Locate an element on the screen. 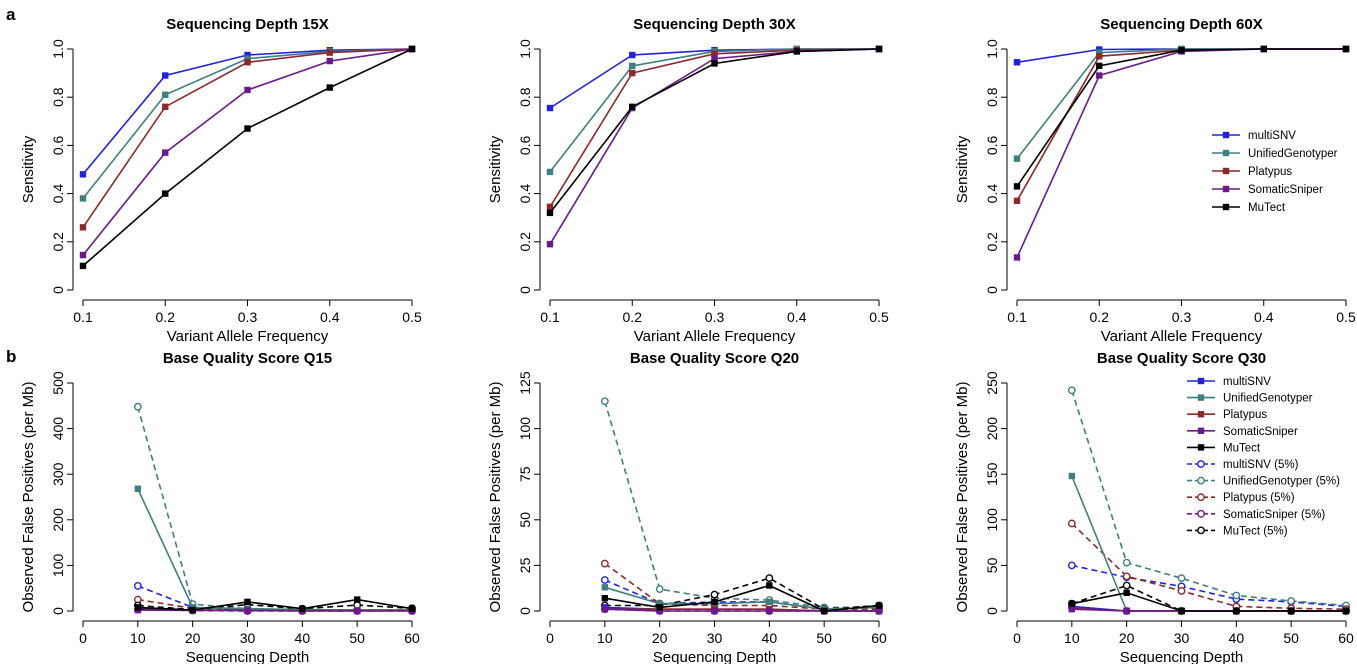 Image resolution: width=1357 pixels, height=664 pixels. legend-label: SomaticSniper is located at coordinates (1260, 432).